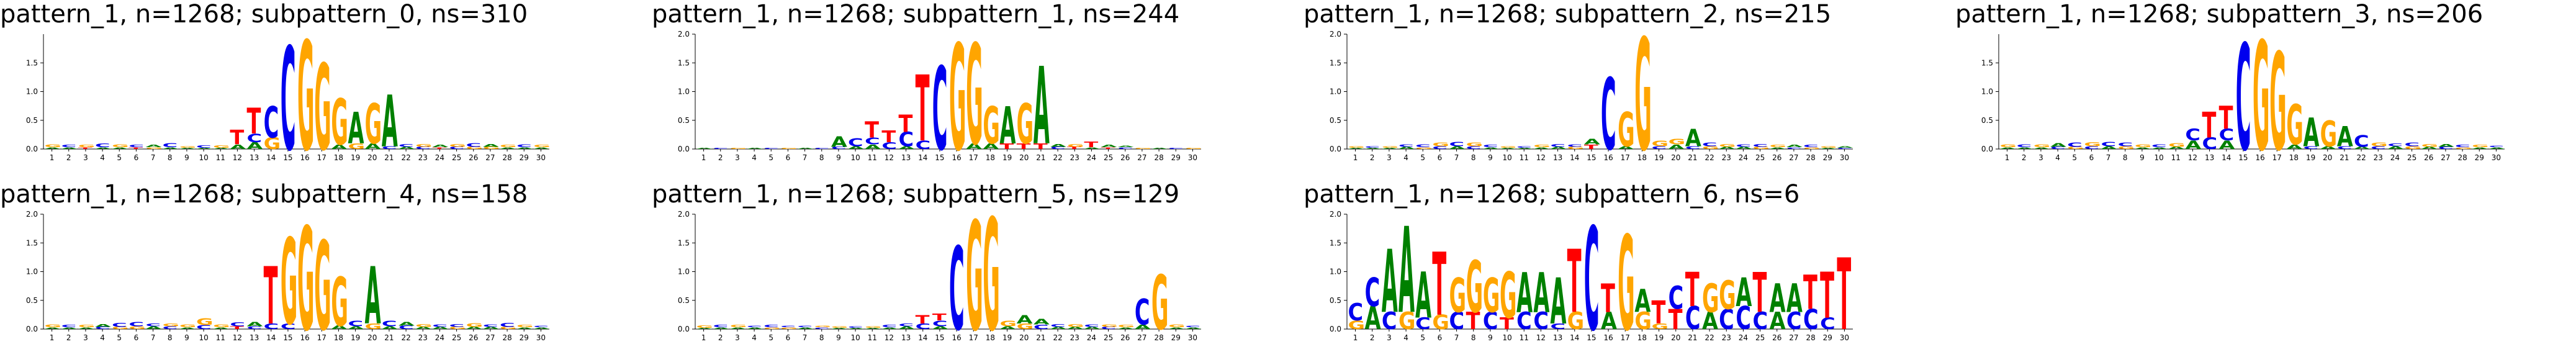  Describe the element at coordinates (1692, 338) in the screenshot. I see `x-tick-label: 21` at that location.